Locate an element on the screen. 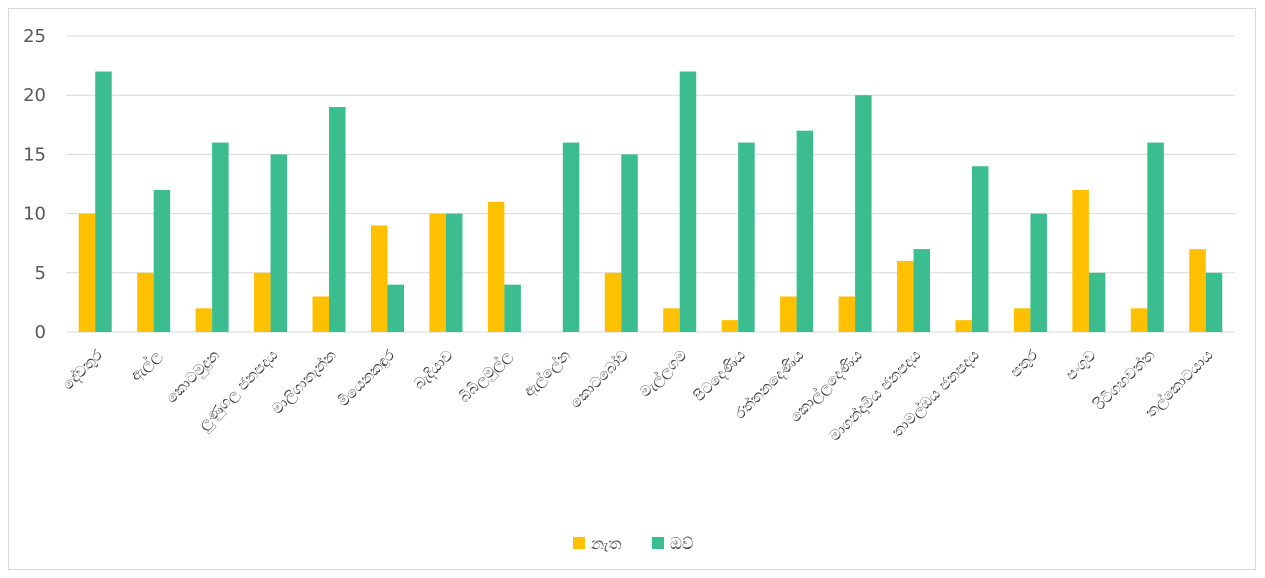 The image size is (1265, 578). x-tick-label: ඇල්ල is located at coordinates (145, 365).